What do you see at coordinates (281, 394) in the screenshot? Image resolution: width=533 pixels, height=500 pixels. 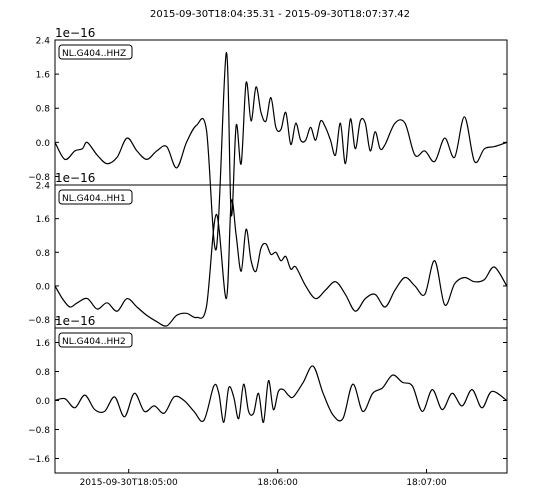 I see `waveform-hh2` at bounding box center [281, 394].